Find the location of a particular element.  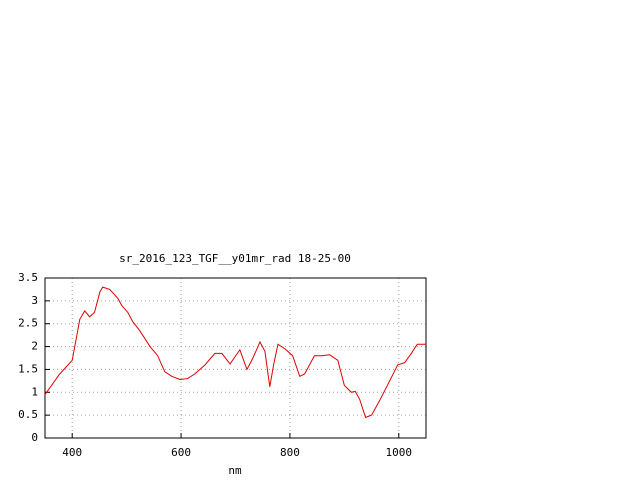

chart-title: sr_2016_123_TGF__y01mr_rad 18-25-00 is located at coordinates (235, 258).